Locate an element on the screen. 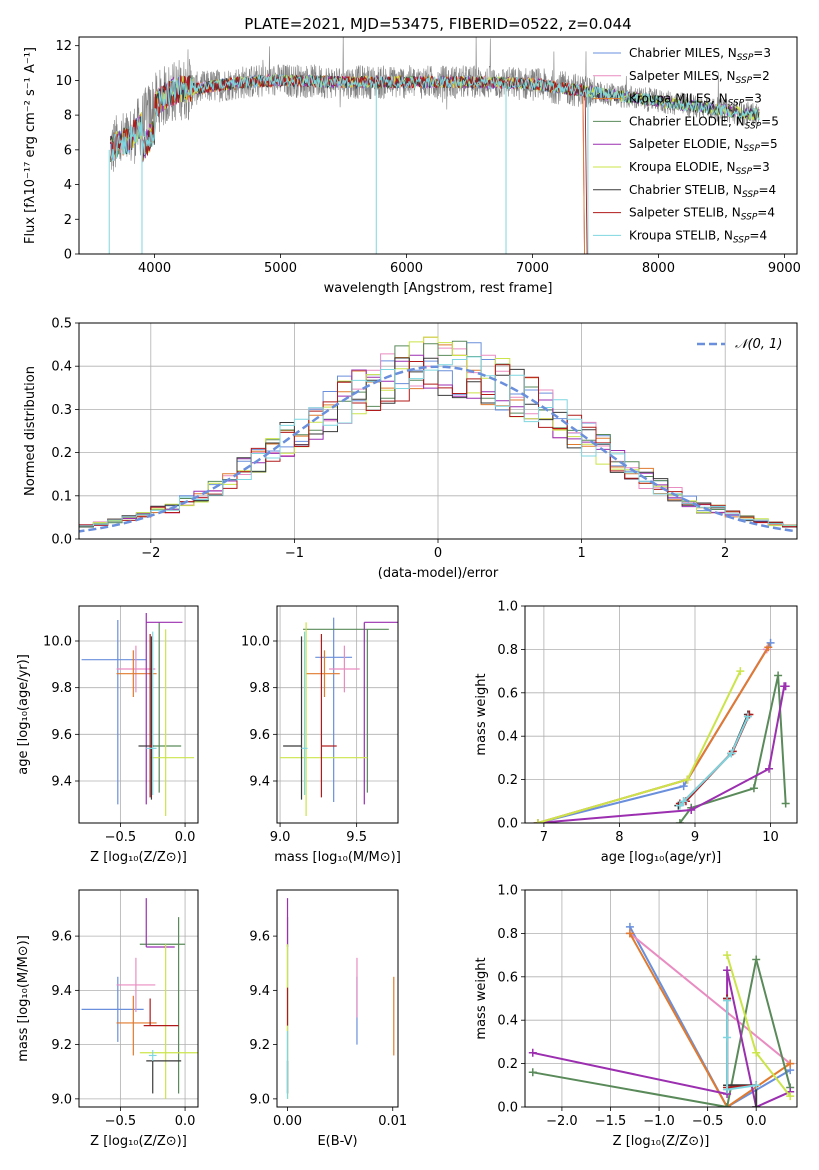 The image size is (819, 1170). spectrum-ytick-label: 10 is located at coordinates (63, 81).